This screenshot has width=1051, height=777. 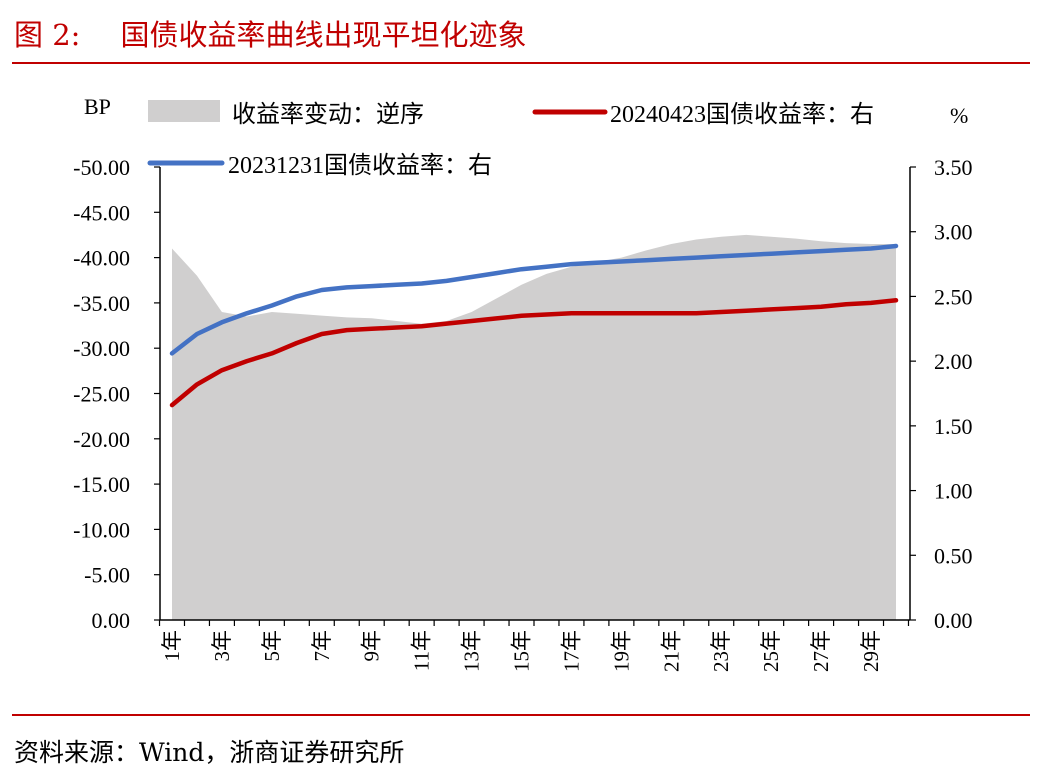 What do you see at coordinates (953, 296) in the screenshot?
I see `right-tick-label: 2.50` at bounding box center [953, 296].